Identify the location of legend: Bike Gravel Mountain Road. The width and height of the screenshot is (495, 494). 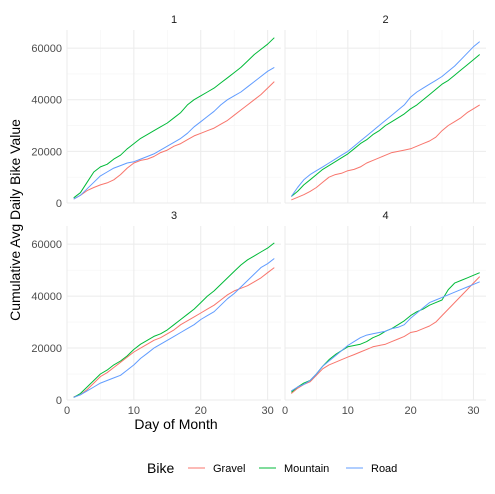
(272, 468).